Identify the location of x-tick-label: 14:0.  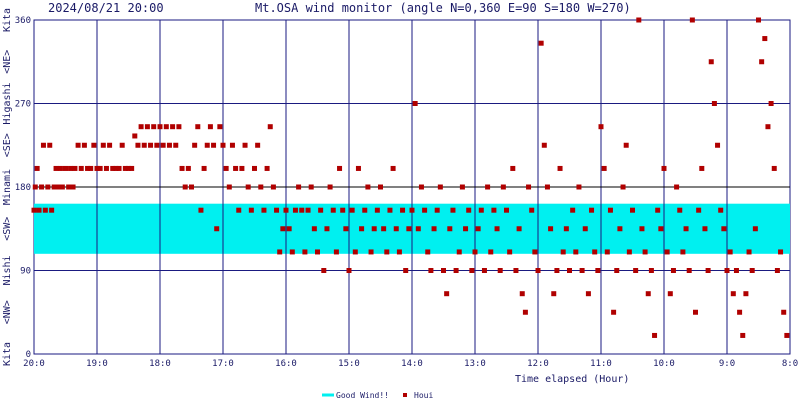
(412, 364).